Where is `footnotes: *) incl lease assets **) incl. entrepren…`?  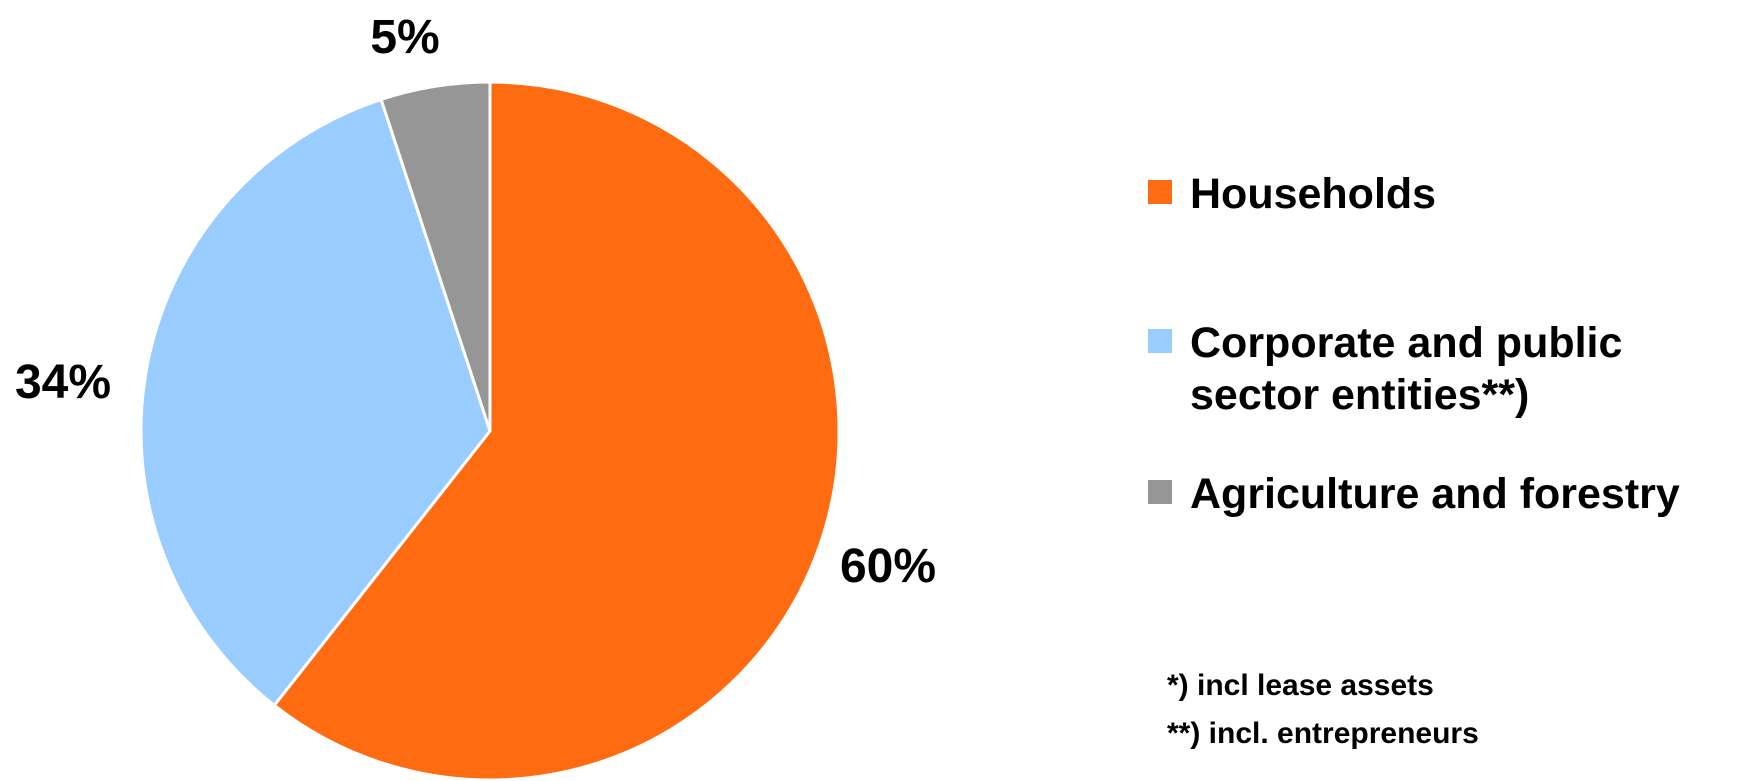 footnotes: *) incl lease assets **) incl. entrepren… is located at coordinates (1323, 710).